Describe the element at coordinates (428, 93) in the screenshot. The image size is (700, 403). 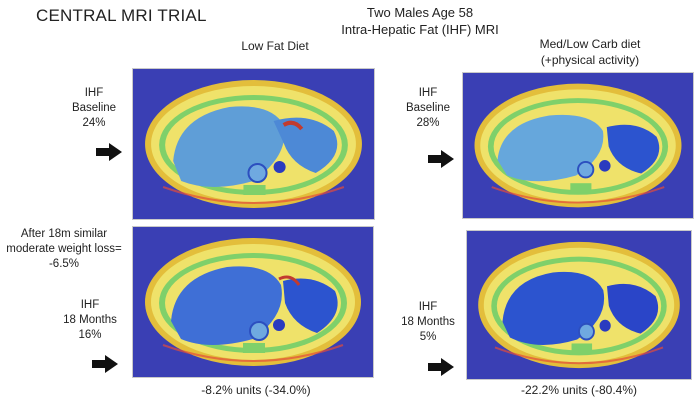
I see `right-baseline-metric: IHF` at that location.